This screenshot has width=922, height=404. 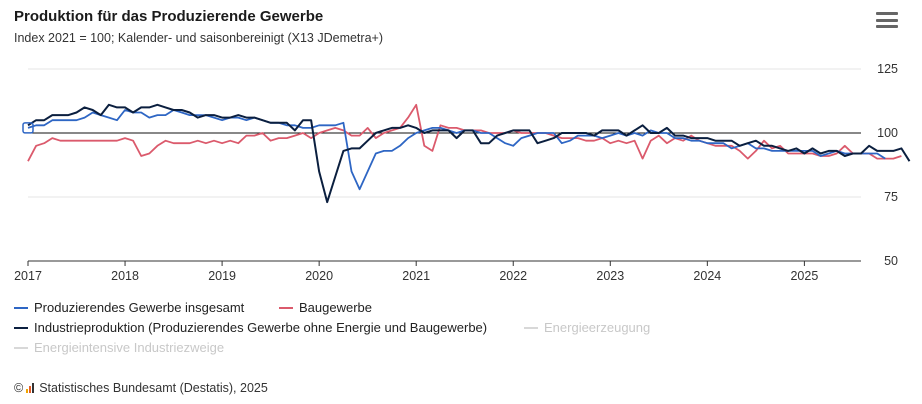 What do you see at coordinates (169, 16) in the screenshot?
I see `chart-title: Produktion für das Produzierende Gewerbe` at bounding box center [169, 16].